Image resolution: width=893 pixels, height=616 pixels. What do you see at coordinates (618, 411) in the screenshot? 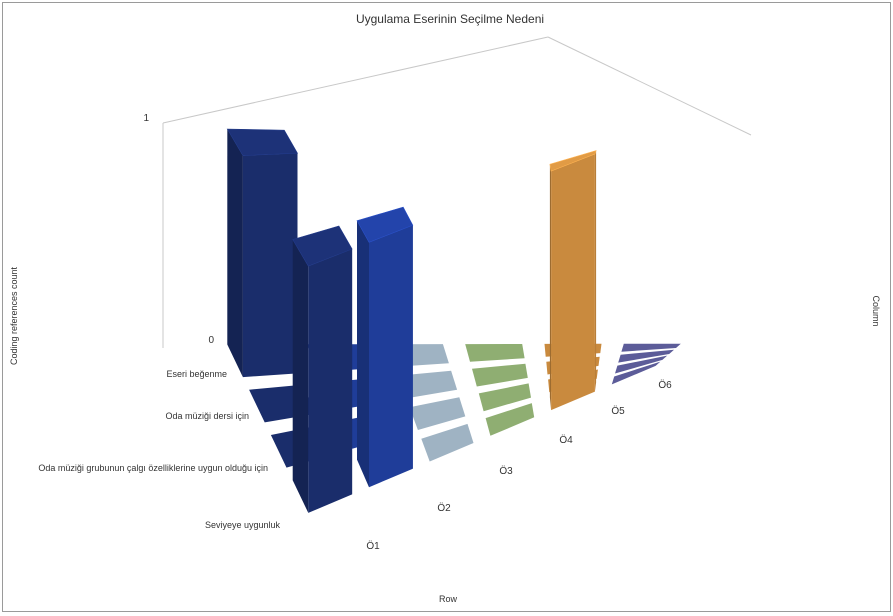
I see `row-tick-label: Ö5` at bounding box center [618, 411].